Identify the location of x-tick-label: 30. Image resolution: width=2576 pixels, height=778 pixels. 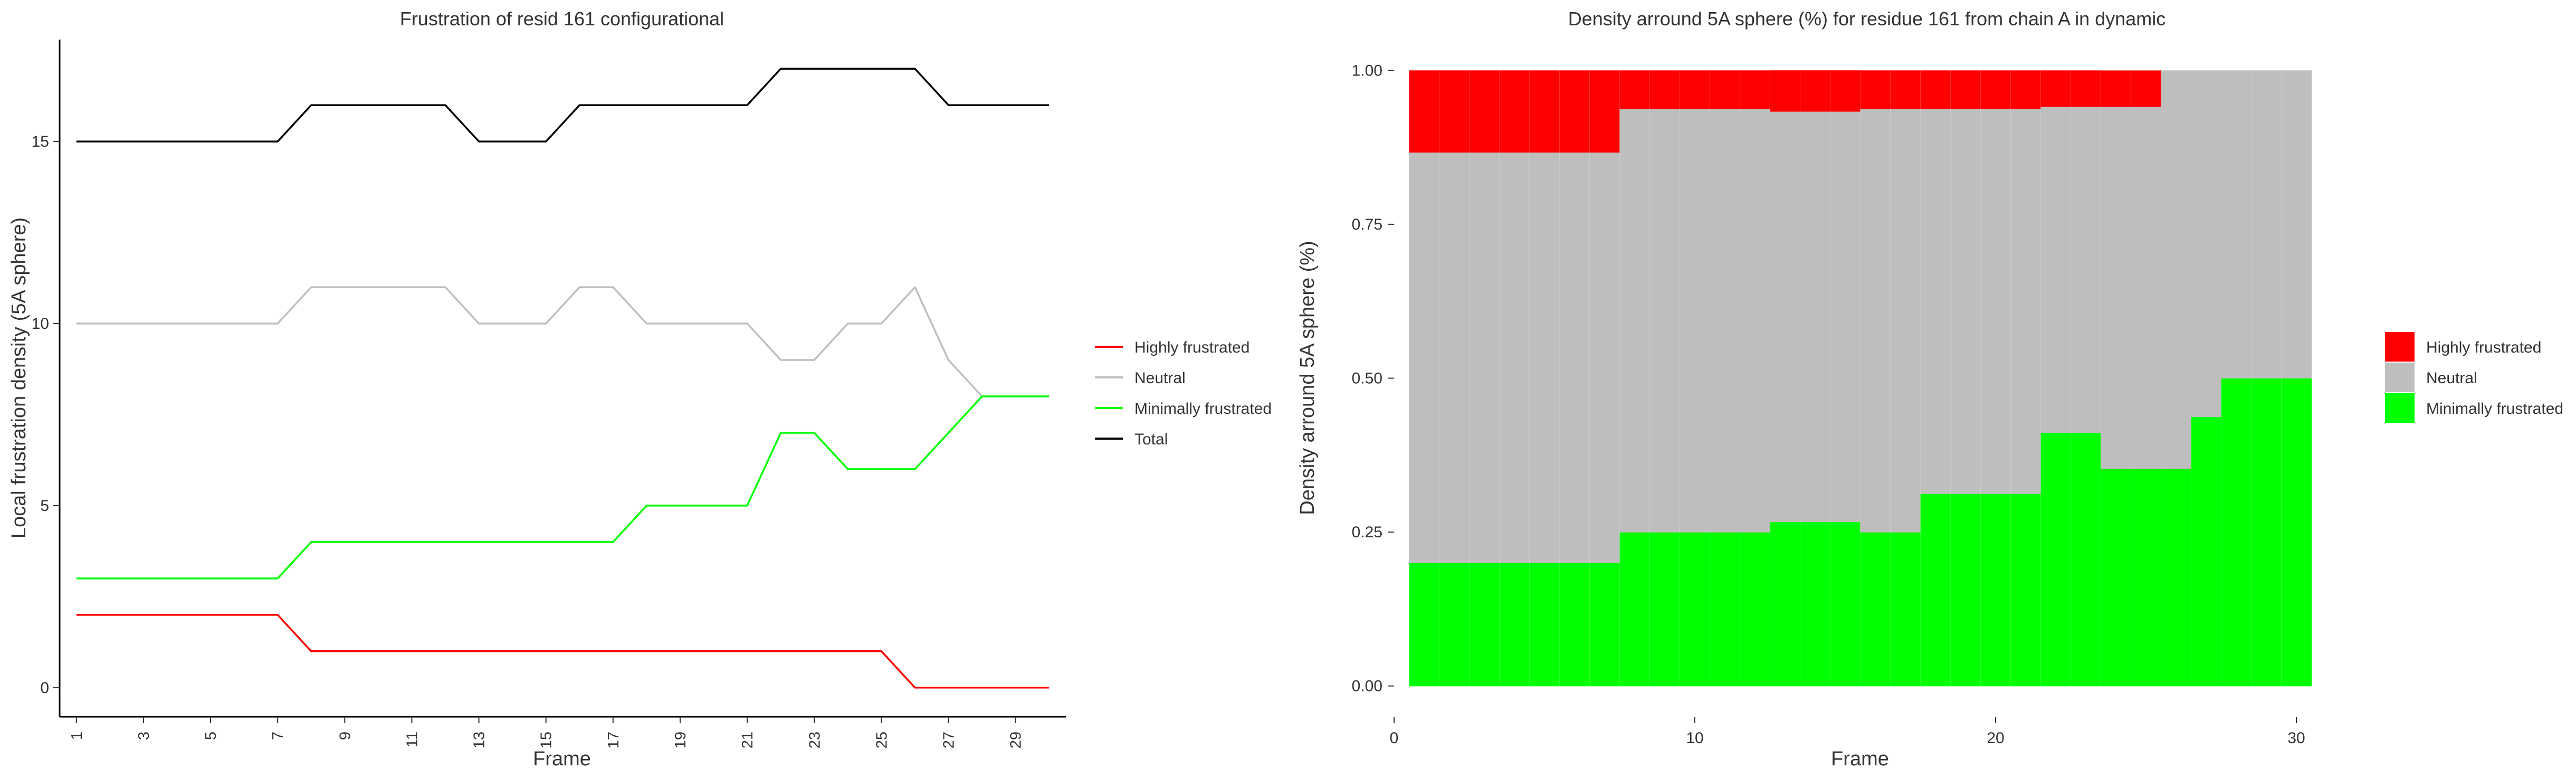
(2296, 738).